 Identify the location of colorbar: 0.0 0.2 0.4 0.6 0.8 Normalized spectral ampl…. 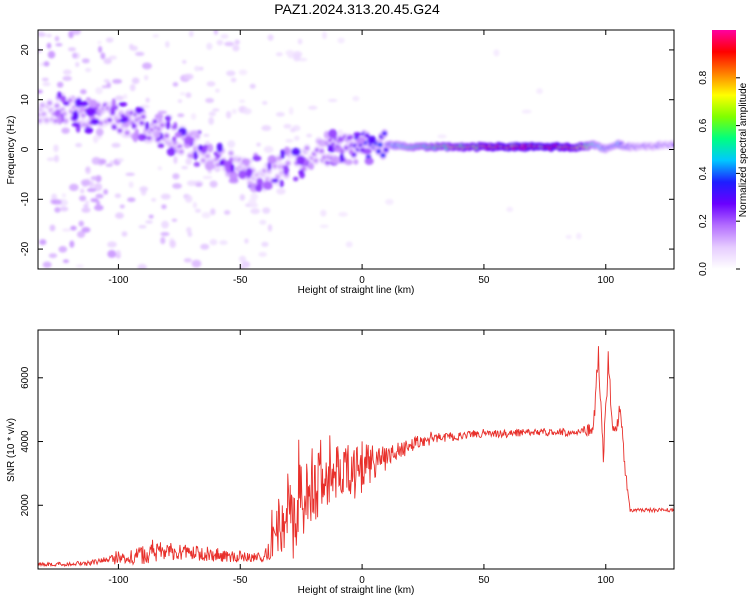
(723, 153).